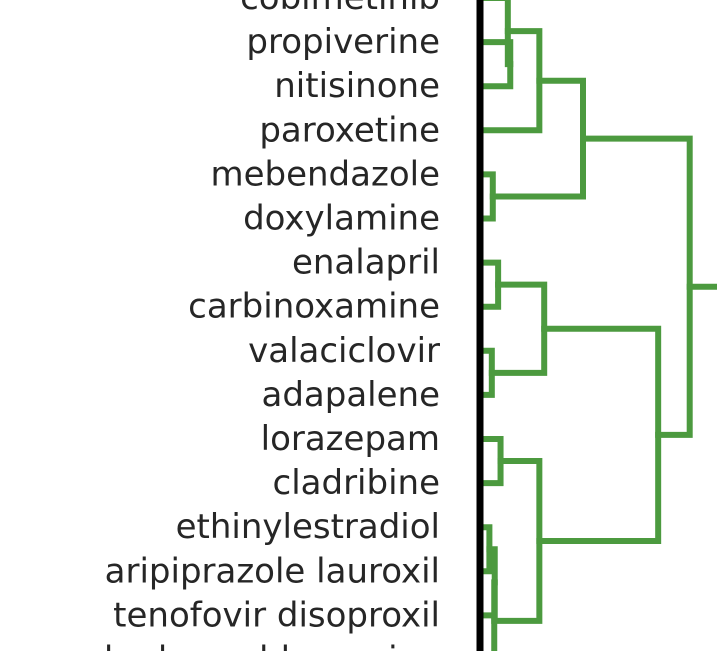 Image resolution: width=717 pixels, height=651 pixels. What do you see at coordinates (356, 483) in the screenshot?
I see `leaf-label: cladribine` at bounding box center [356, 483].